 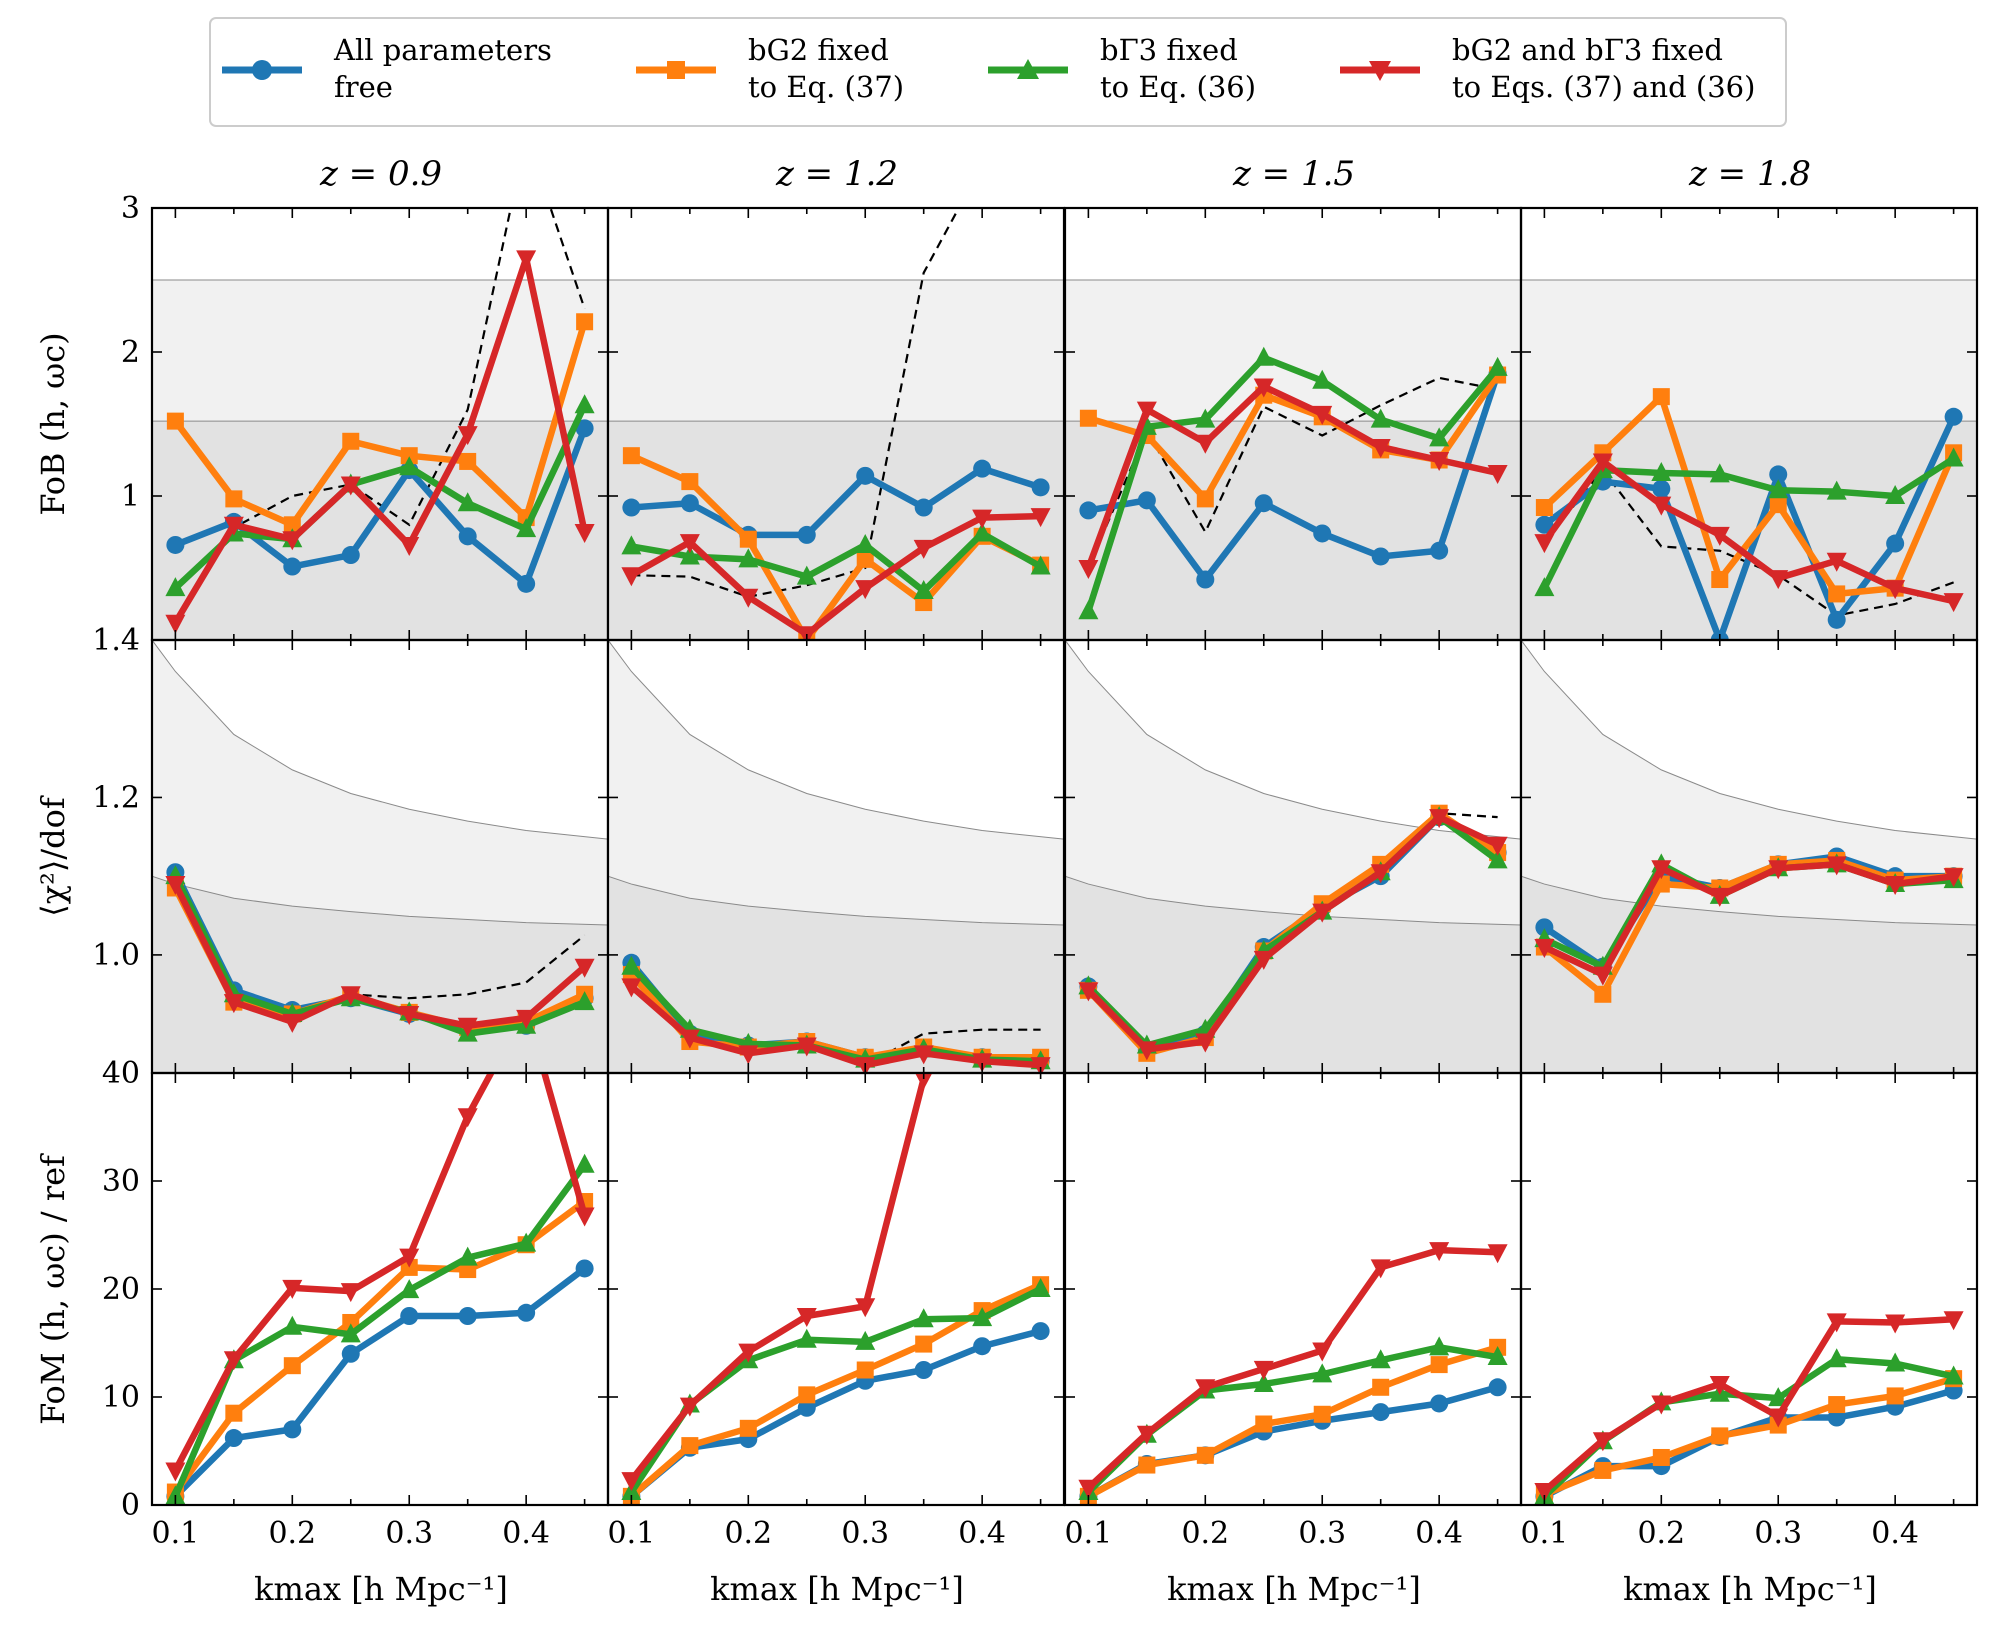 I want to click on column-title-z12: z = 1.2, so click(x=836, y=174).